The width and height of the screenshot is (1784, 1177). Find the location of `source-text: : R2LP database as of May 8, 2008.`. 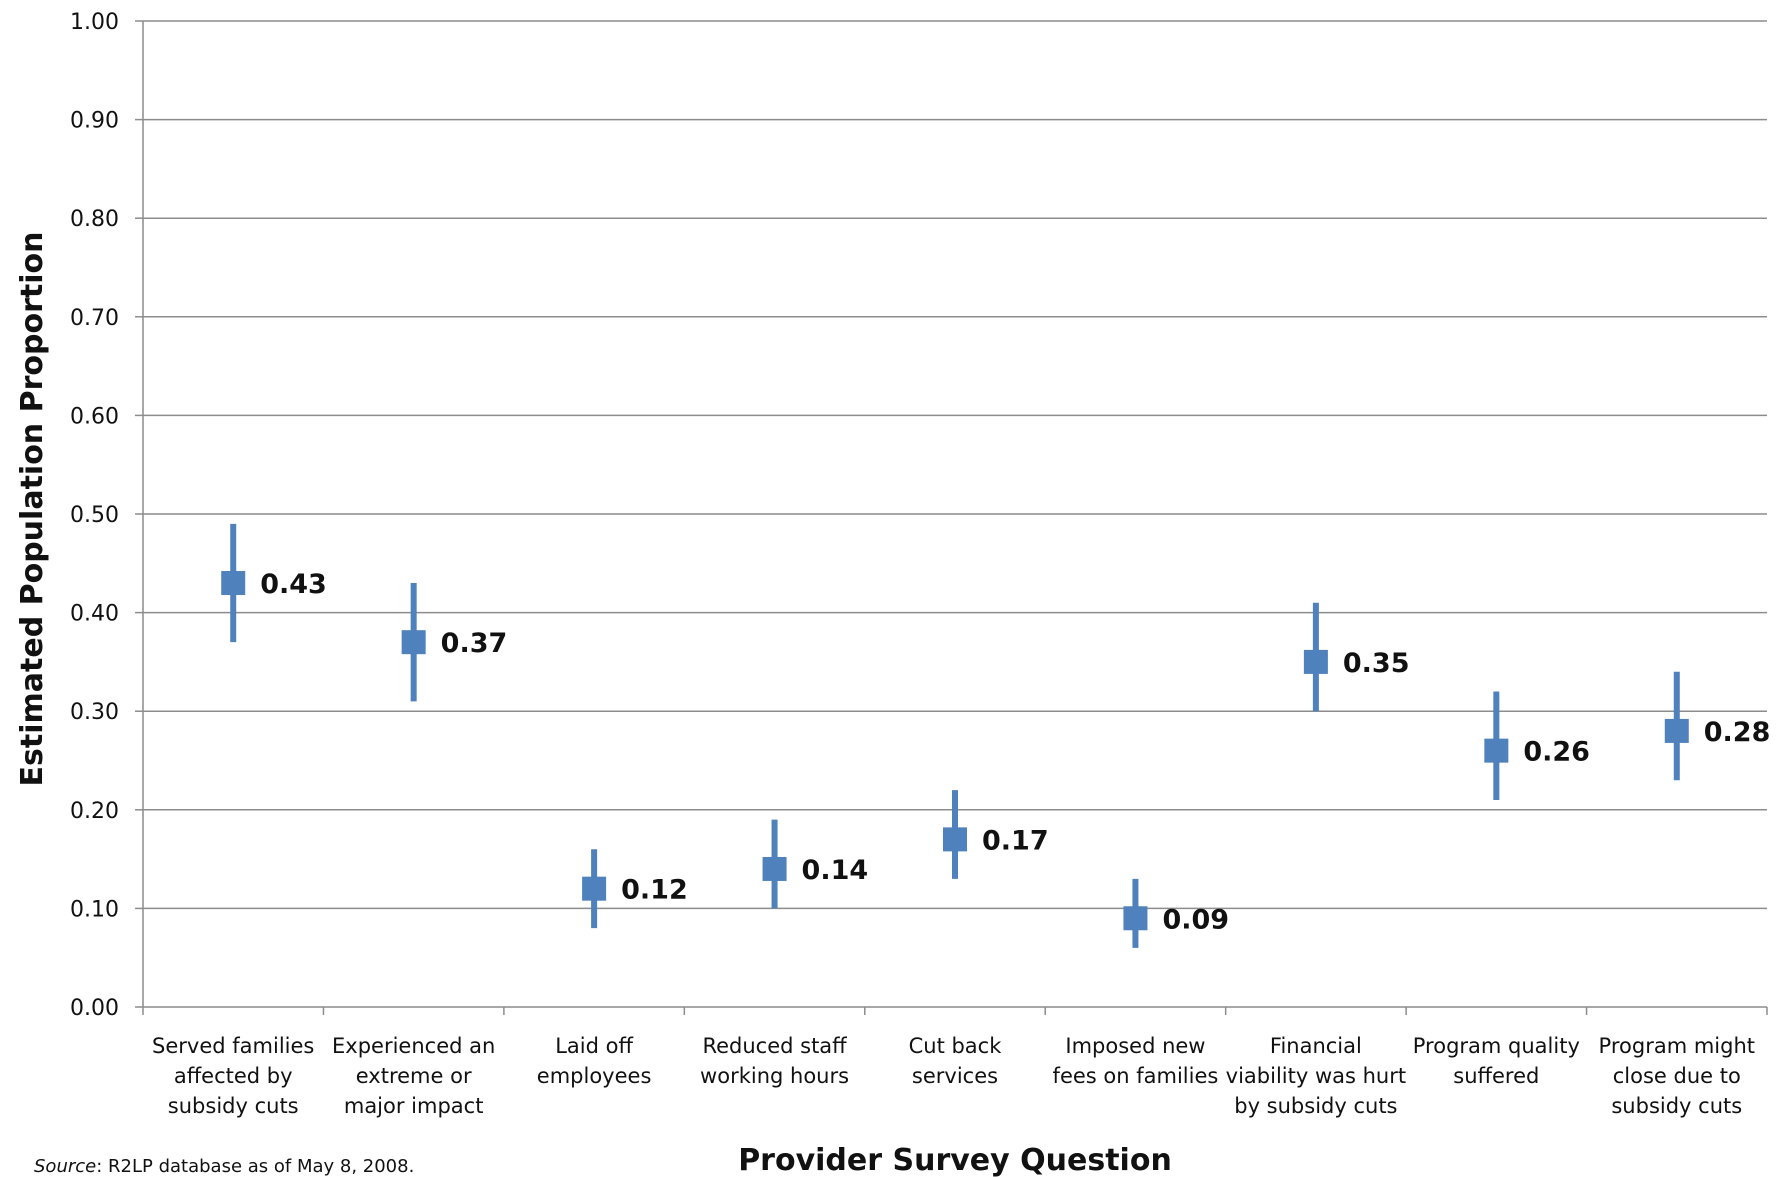

source-text: : R2LP database as of May 8, 2008. is located at coordinates (255, 1166).